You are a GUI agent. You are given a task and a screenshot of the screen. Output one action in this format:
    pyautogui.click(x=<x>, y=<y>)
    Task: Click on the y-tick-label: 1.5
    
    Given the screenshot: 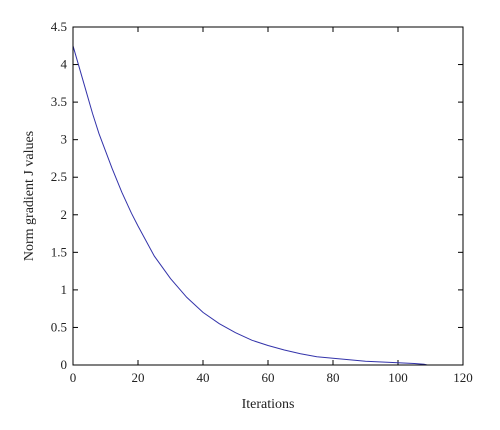 What is the action you would take?
    pyautogui.click(x=59, y=251)
    